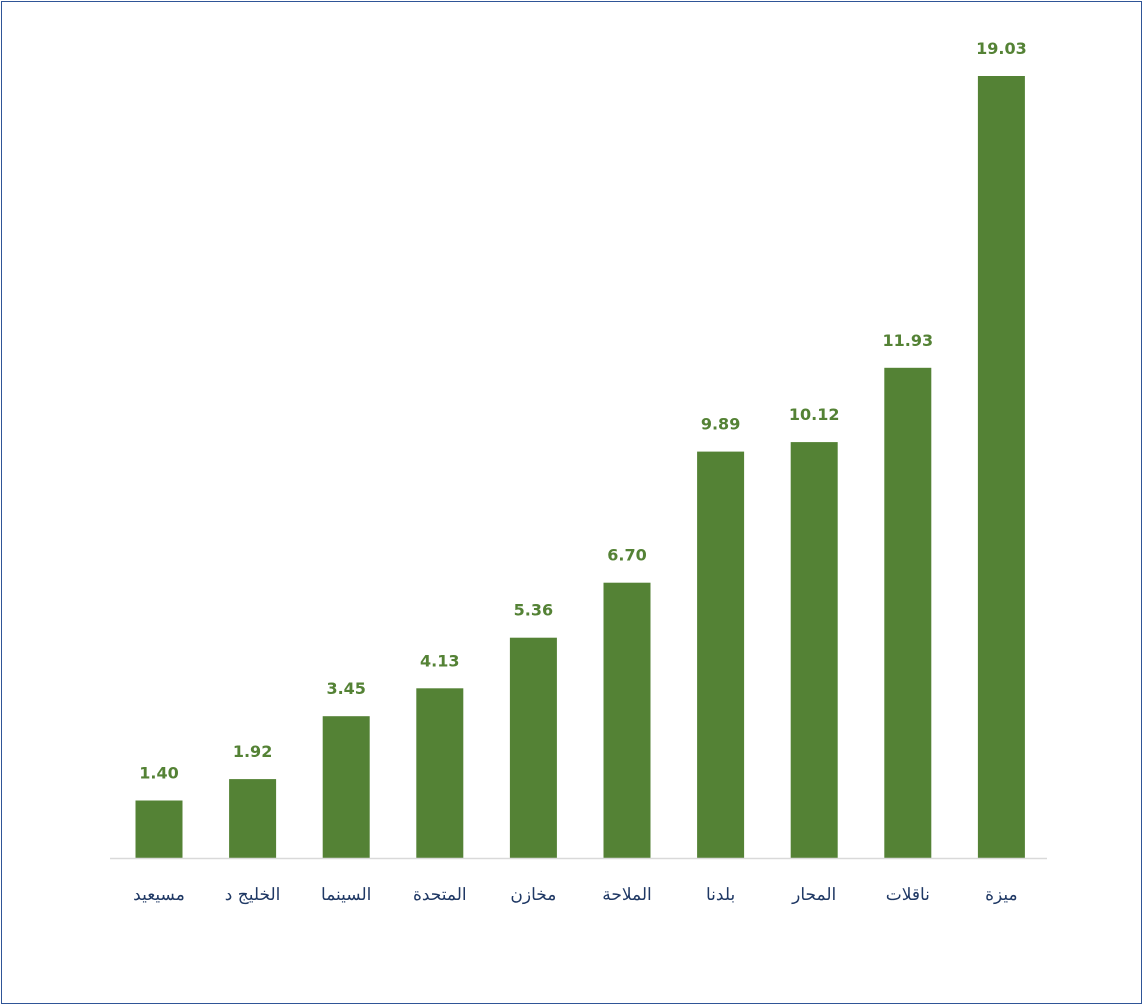  I want to click on data-label: 1.40, so click(158, 773).